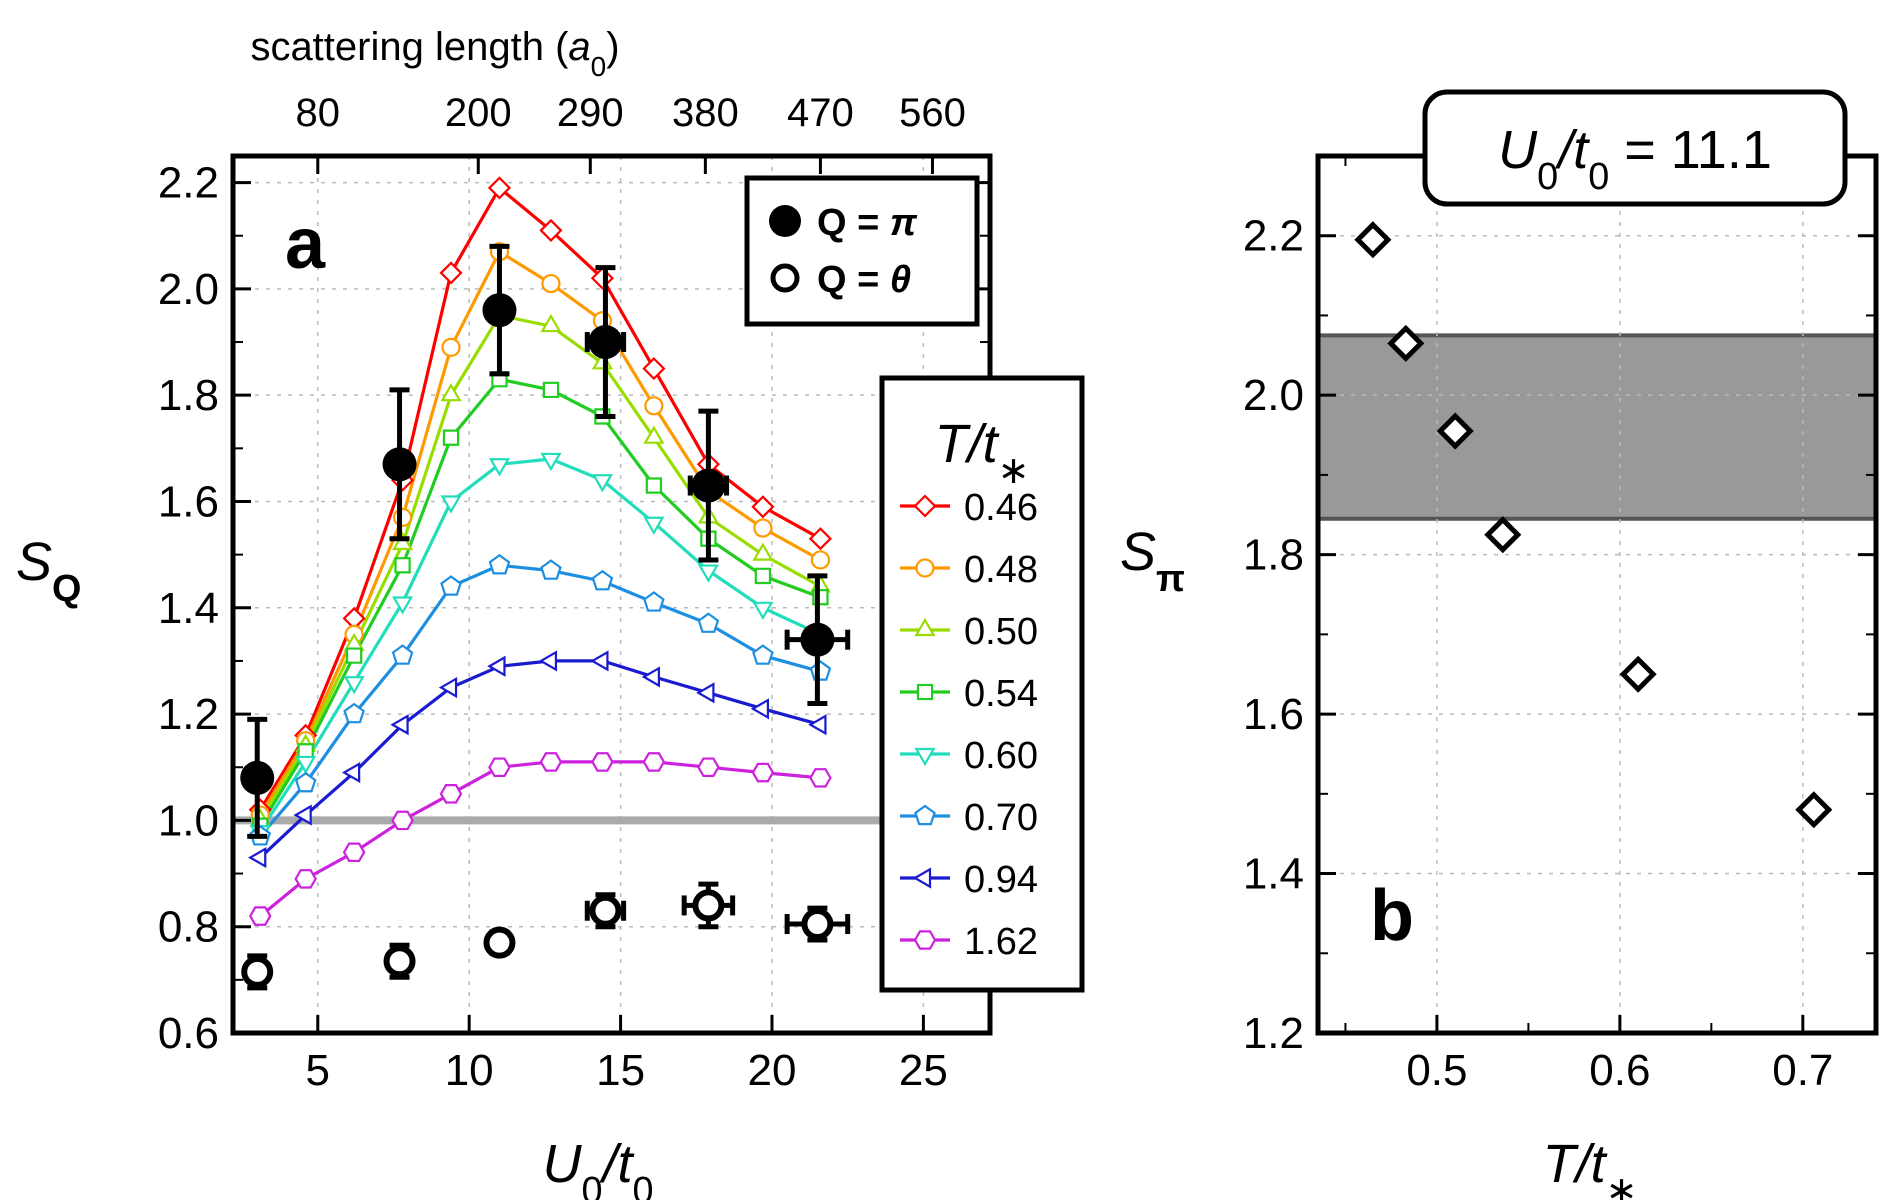  I want to click on legend-open-circle, so click(785, 278).